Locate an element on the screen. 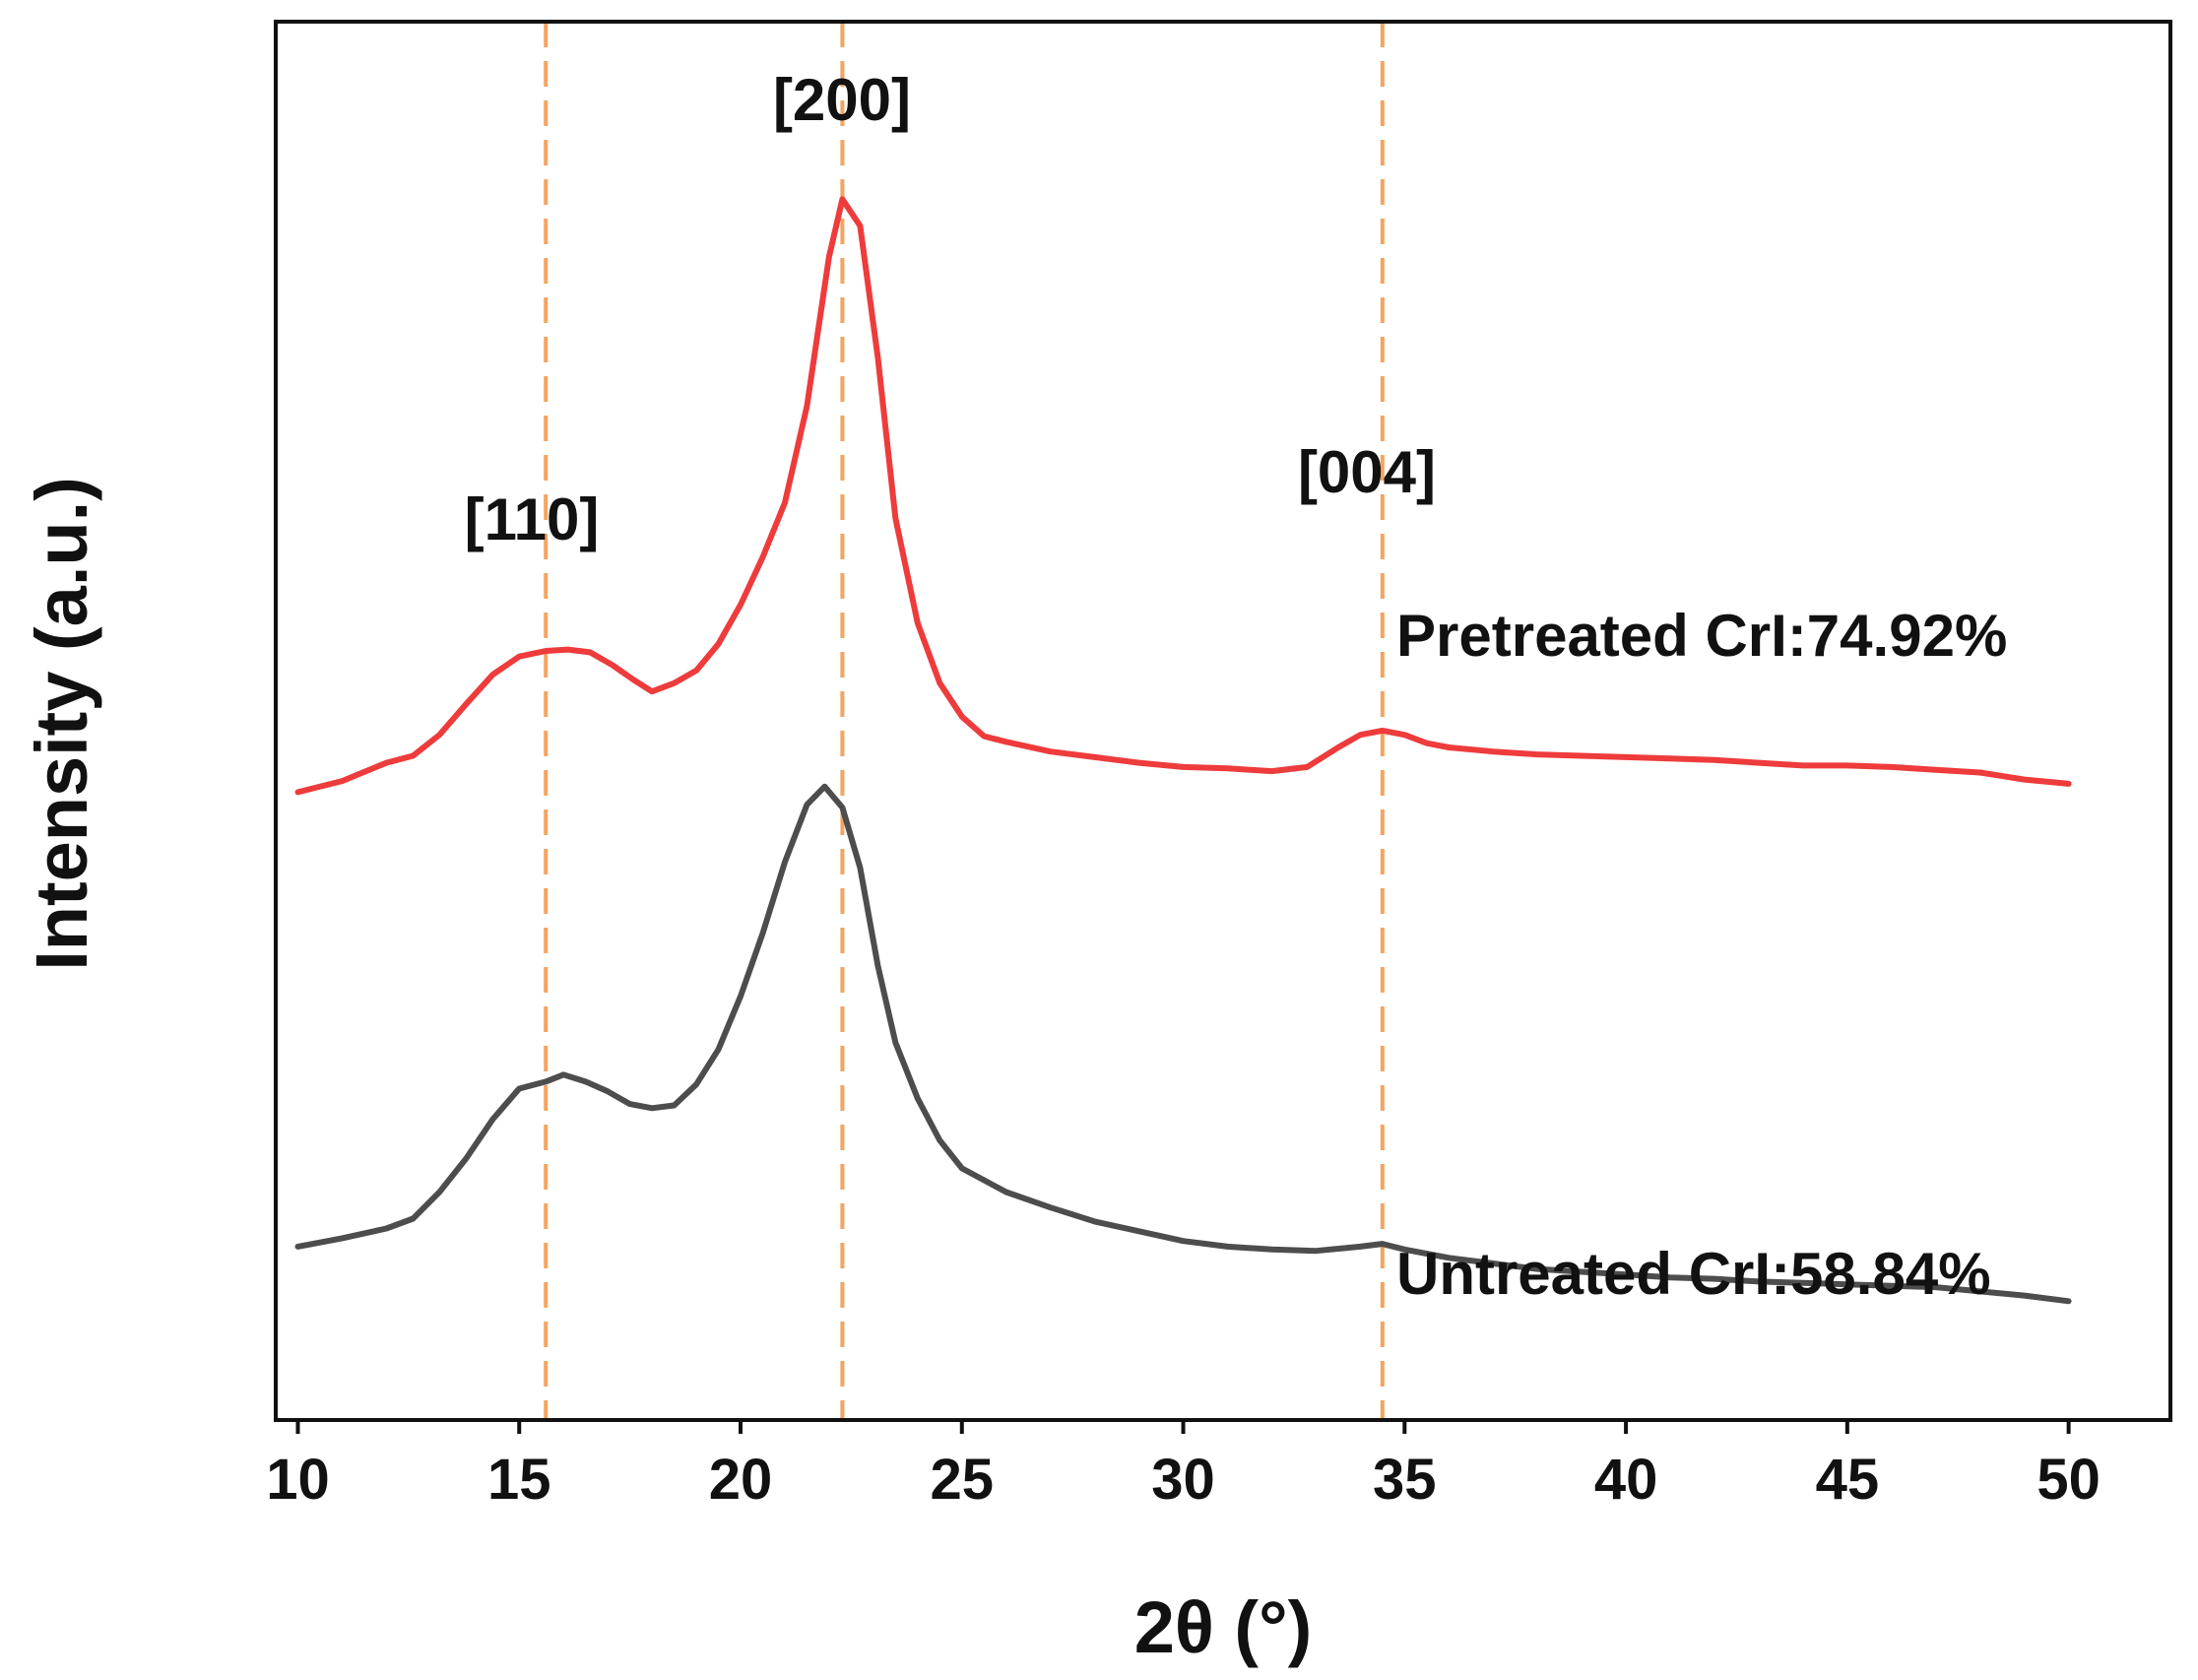 This screenshot has width=2198, height=1680. series-label-pretreated: Pretreated CrI:74.92% is located at coordinates (1701, 636).